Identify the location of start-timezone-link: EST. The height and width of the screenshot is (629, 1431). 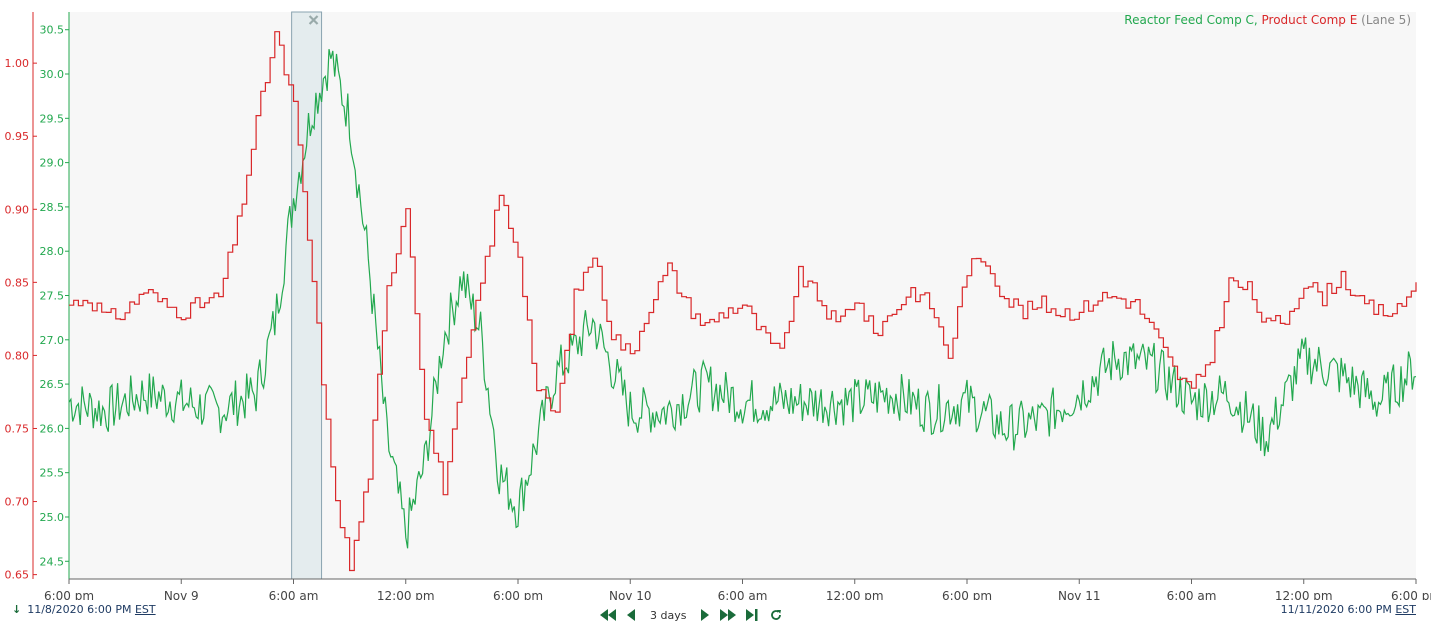
(145, 609).